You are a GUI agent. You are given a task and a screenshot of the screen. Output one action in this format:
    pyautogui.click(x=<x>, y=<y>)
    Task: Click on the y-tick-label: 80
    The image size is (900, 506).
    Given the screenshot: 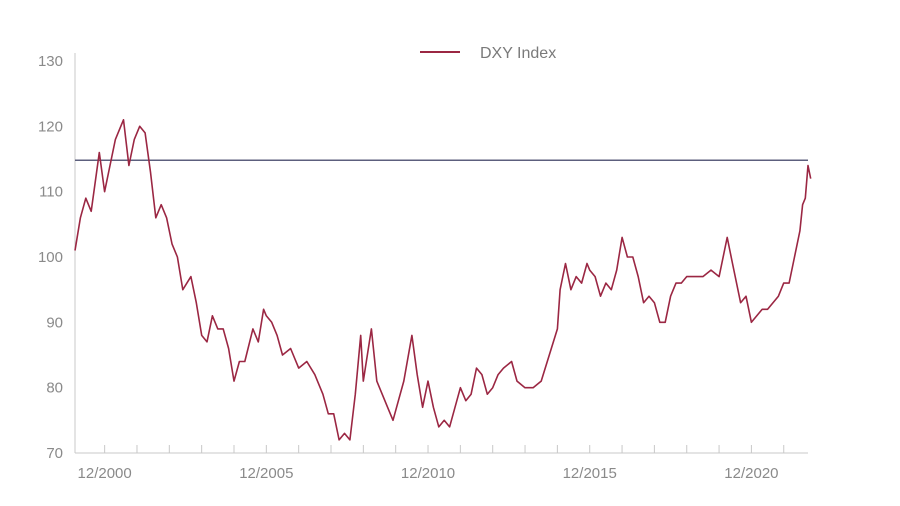 What is the action you would take?
    pyautogui.click(x=54, y=388)
    